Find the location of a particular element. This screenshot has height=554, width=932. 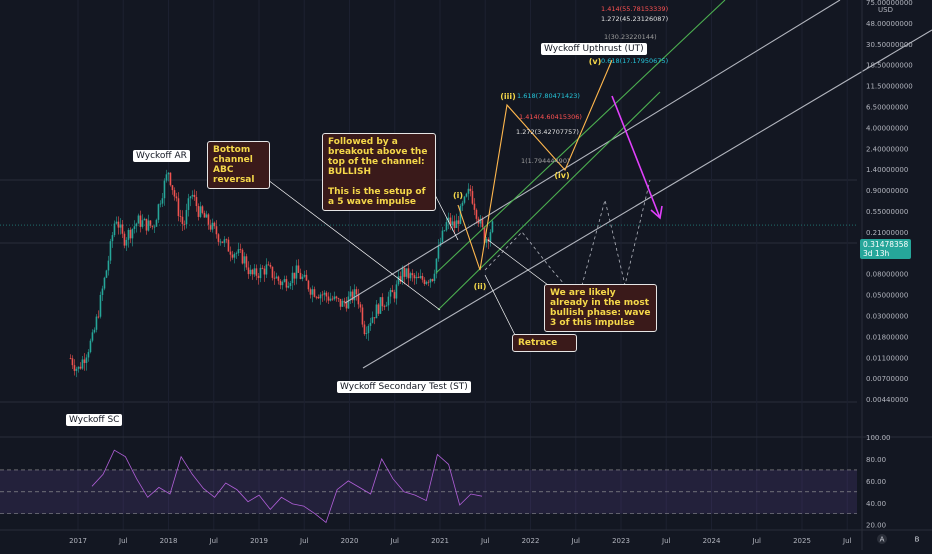

last-price-countdown: 3d 13h is located at coordinates (876, 253).